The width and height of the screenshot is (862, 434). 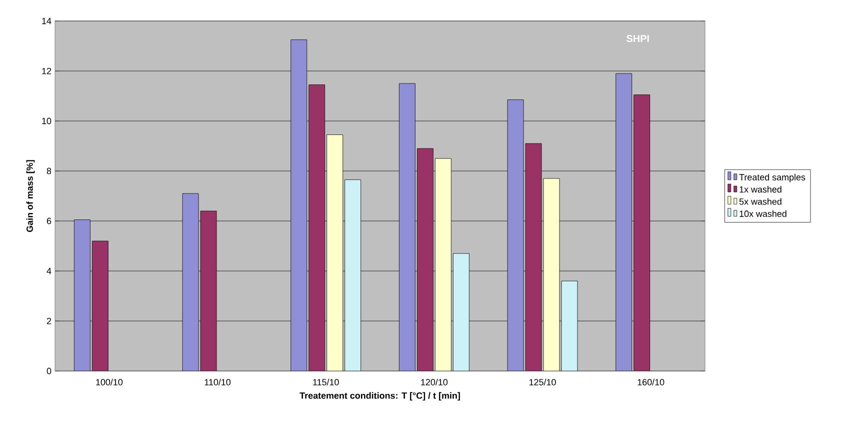 What do you see at coordinates (49, 271) in the screenshot?
I see `y-tick-label: 4` at bounding box center [49, 271].